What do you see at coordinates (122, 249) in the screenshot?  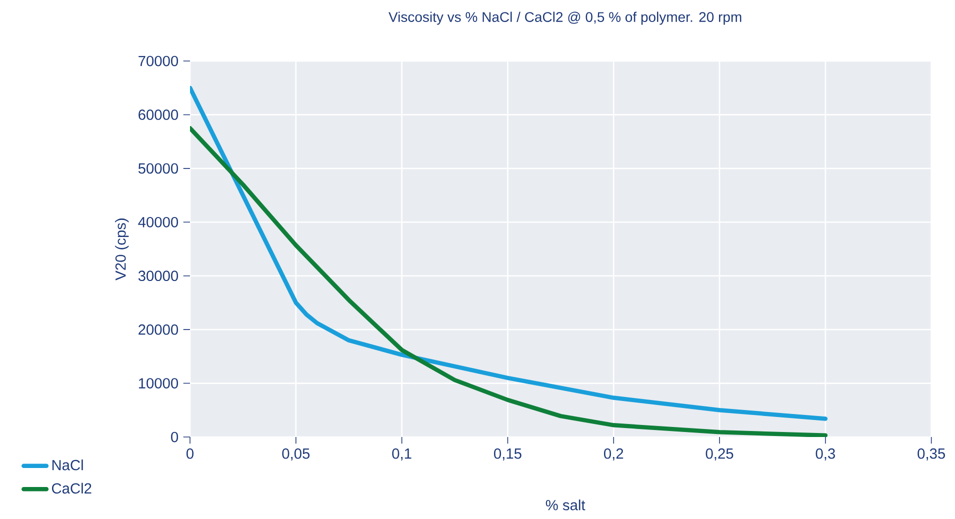 I see `y-axis-title: V20 (cps)` at bounding box center [122, 249].